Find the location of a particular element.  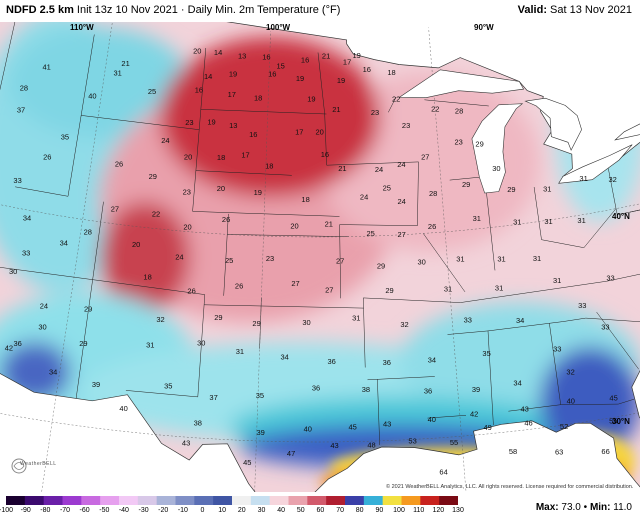

temperature-value: 45 is located at coordinates (247, 462).